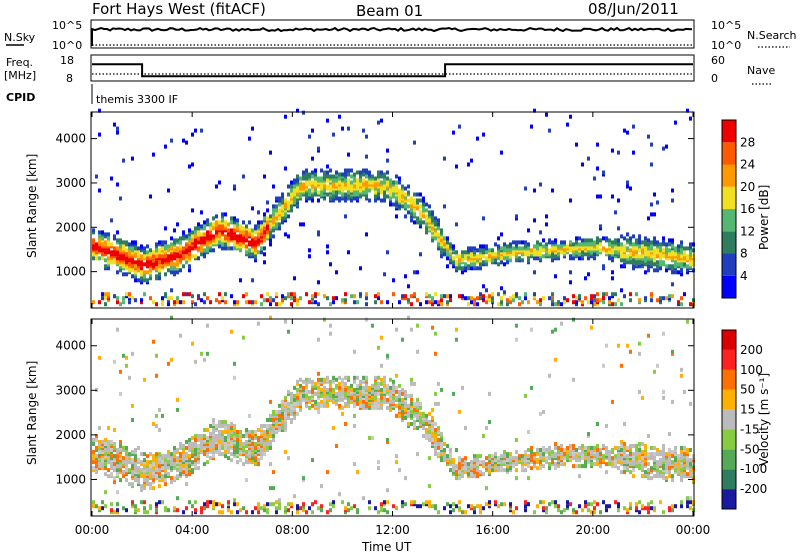 The height and width of the screenshot is (558, 800). What do you see at coordinates (70, 479) in the screenshot?
I see `y-tick-label: 1000` at bounding box center [70, 479].